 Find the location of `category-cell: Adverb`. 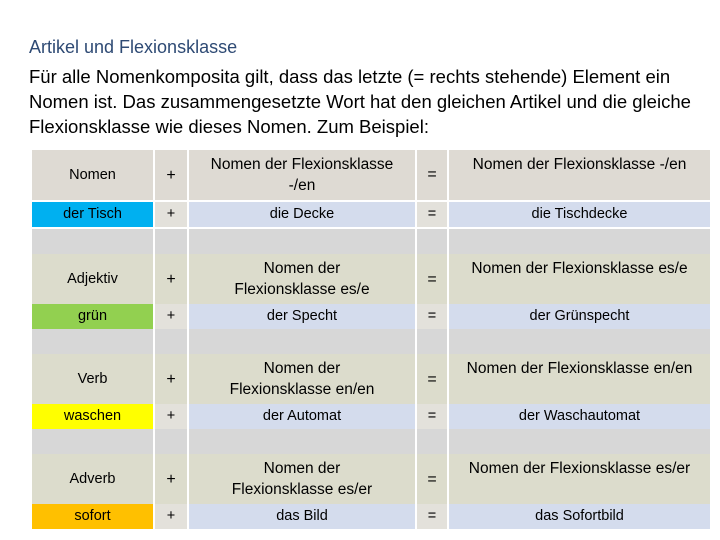

category-cell: Adverb is located at coordinates (92, 479).